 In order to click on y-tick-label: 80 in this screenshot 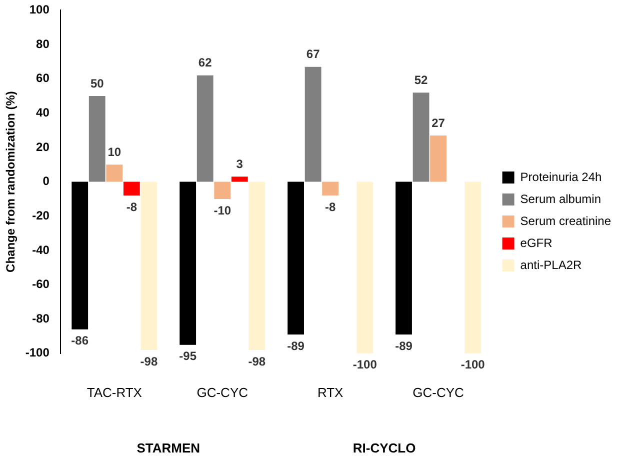, I will do `click(43, 43)`.